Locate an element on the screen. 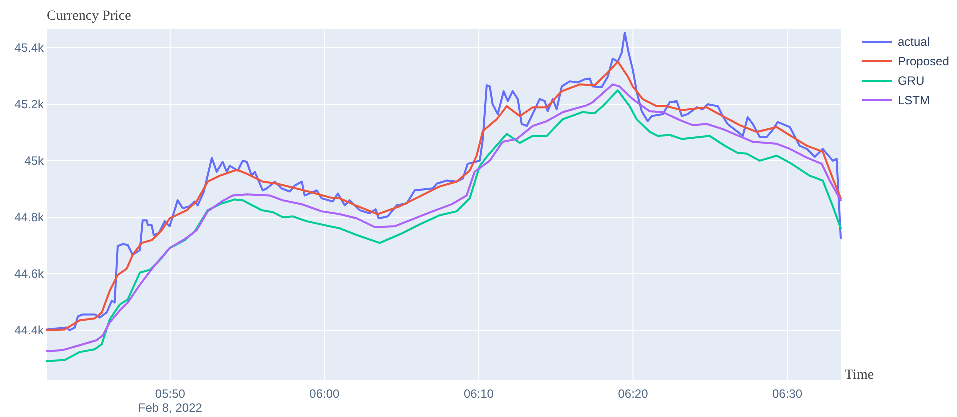  y-tick-label: 44.8k is located at coordinates (29, 217).